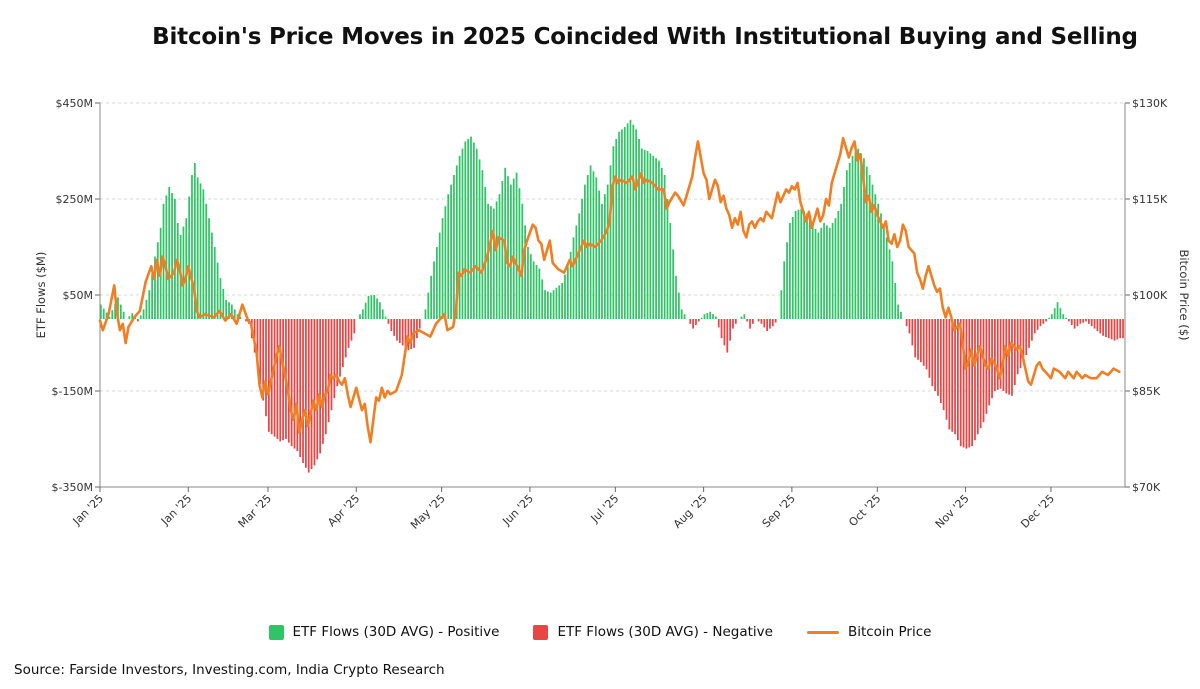 The height and width of the screenshot is (689, 1200). Describe the element at coordinates (176, 510) in the screenshot. I see `x-tick-label: Jan '25` at that location.